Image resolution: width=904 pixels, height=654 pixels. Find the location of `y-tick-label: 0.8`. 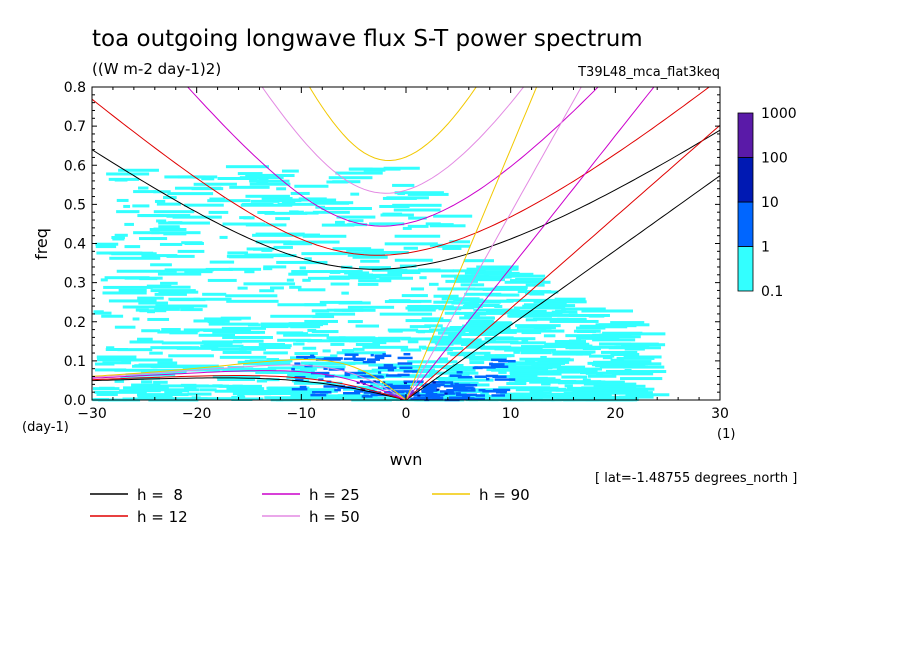

y-tick-label: 0.8 is located at coordinates (75, 88).